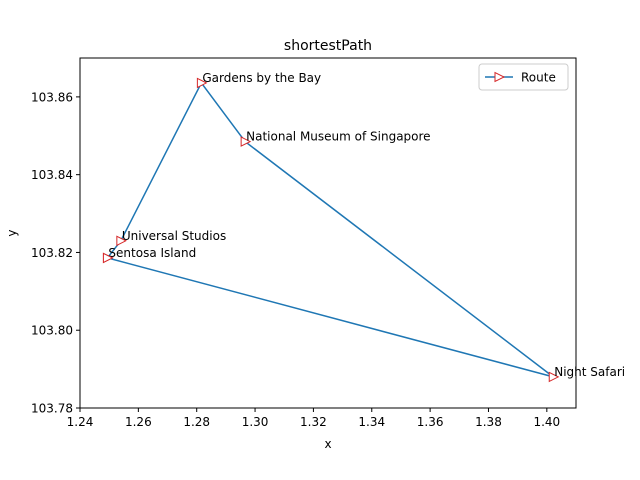  Describe the element at coordinates (261, 78) in the screenshot. I see `point-label: Gardens by the Bay` at that location.